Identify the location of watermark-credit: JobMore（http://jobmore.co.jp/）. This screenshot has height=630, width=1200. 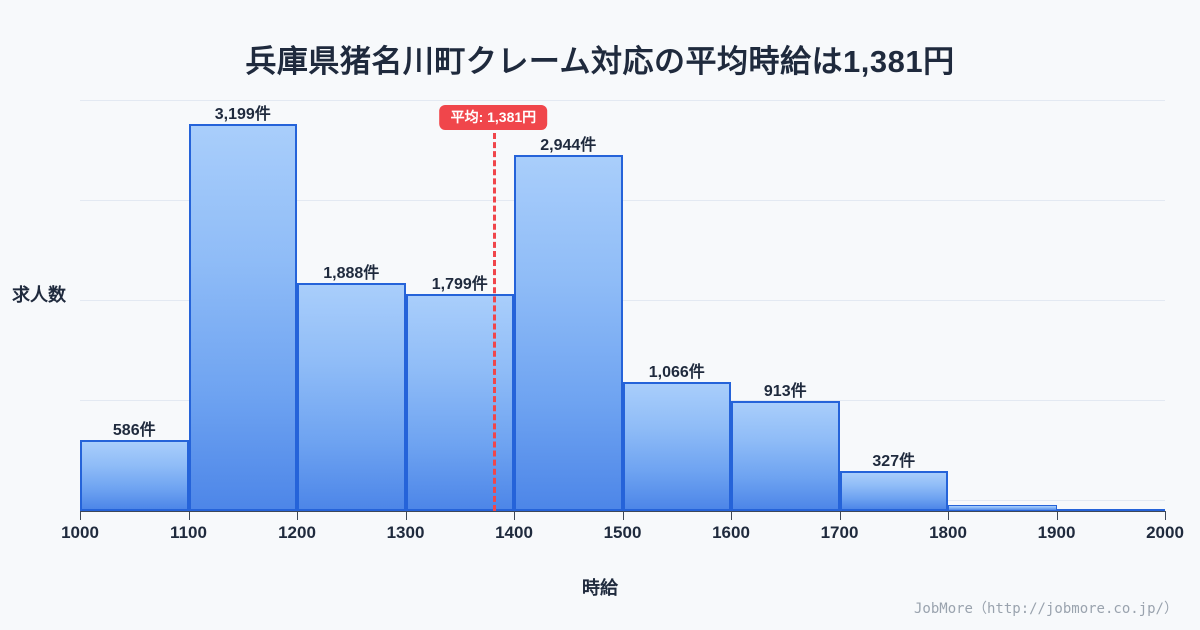
(1045, 609).